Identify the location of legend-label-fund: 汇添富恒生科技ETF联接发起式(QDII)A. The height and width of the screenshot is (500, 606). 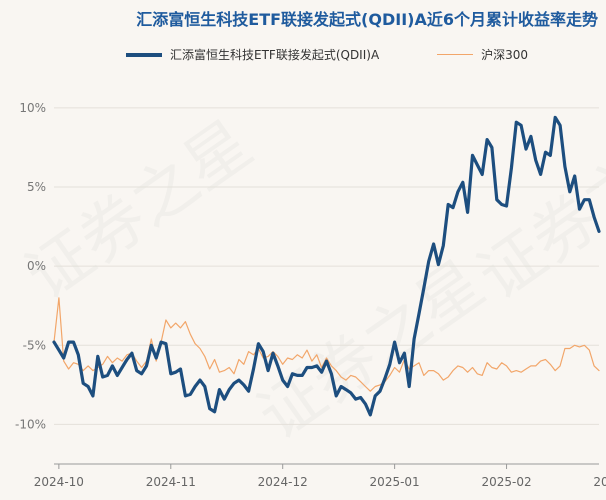
(275, 55).